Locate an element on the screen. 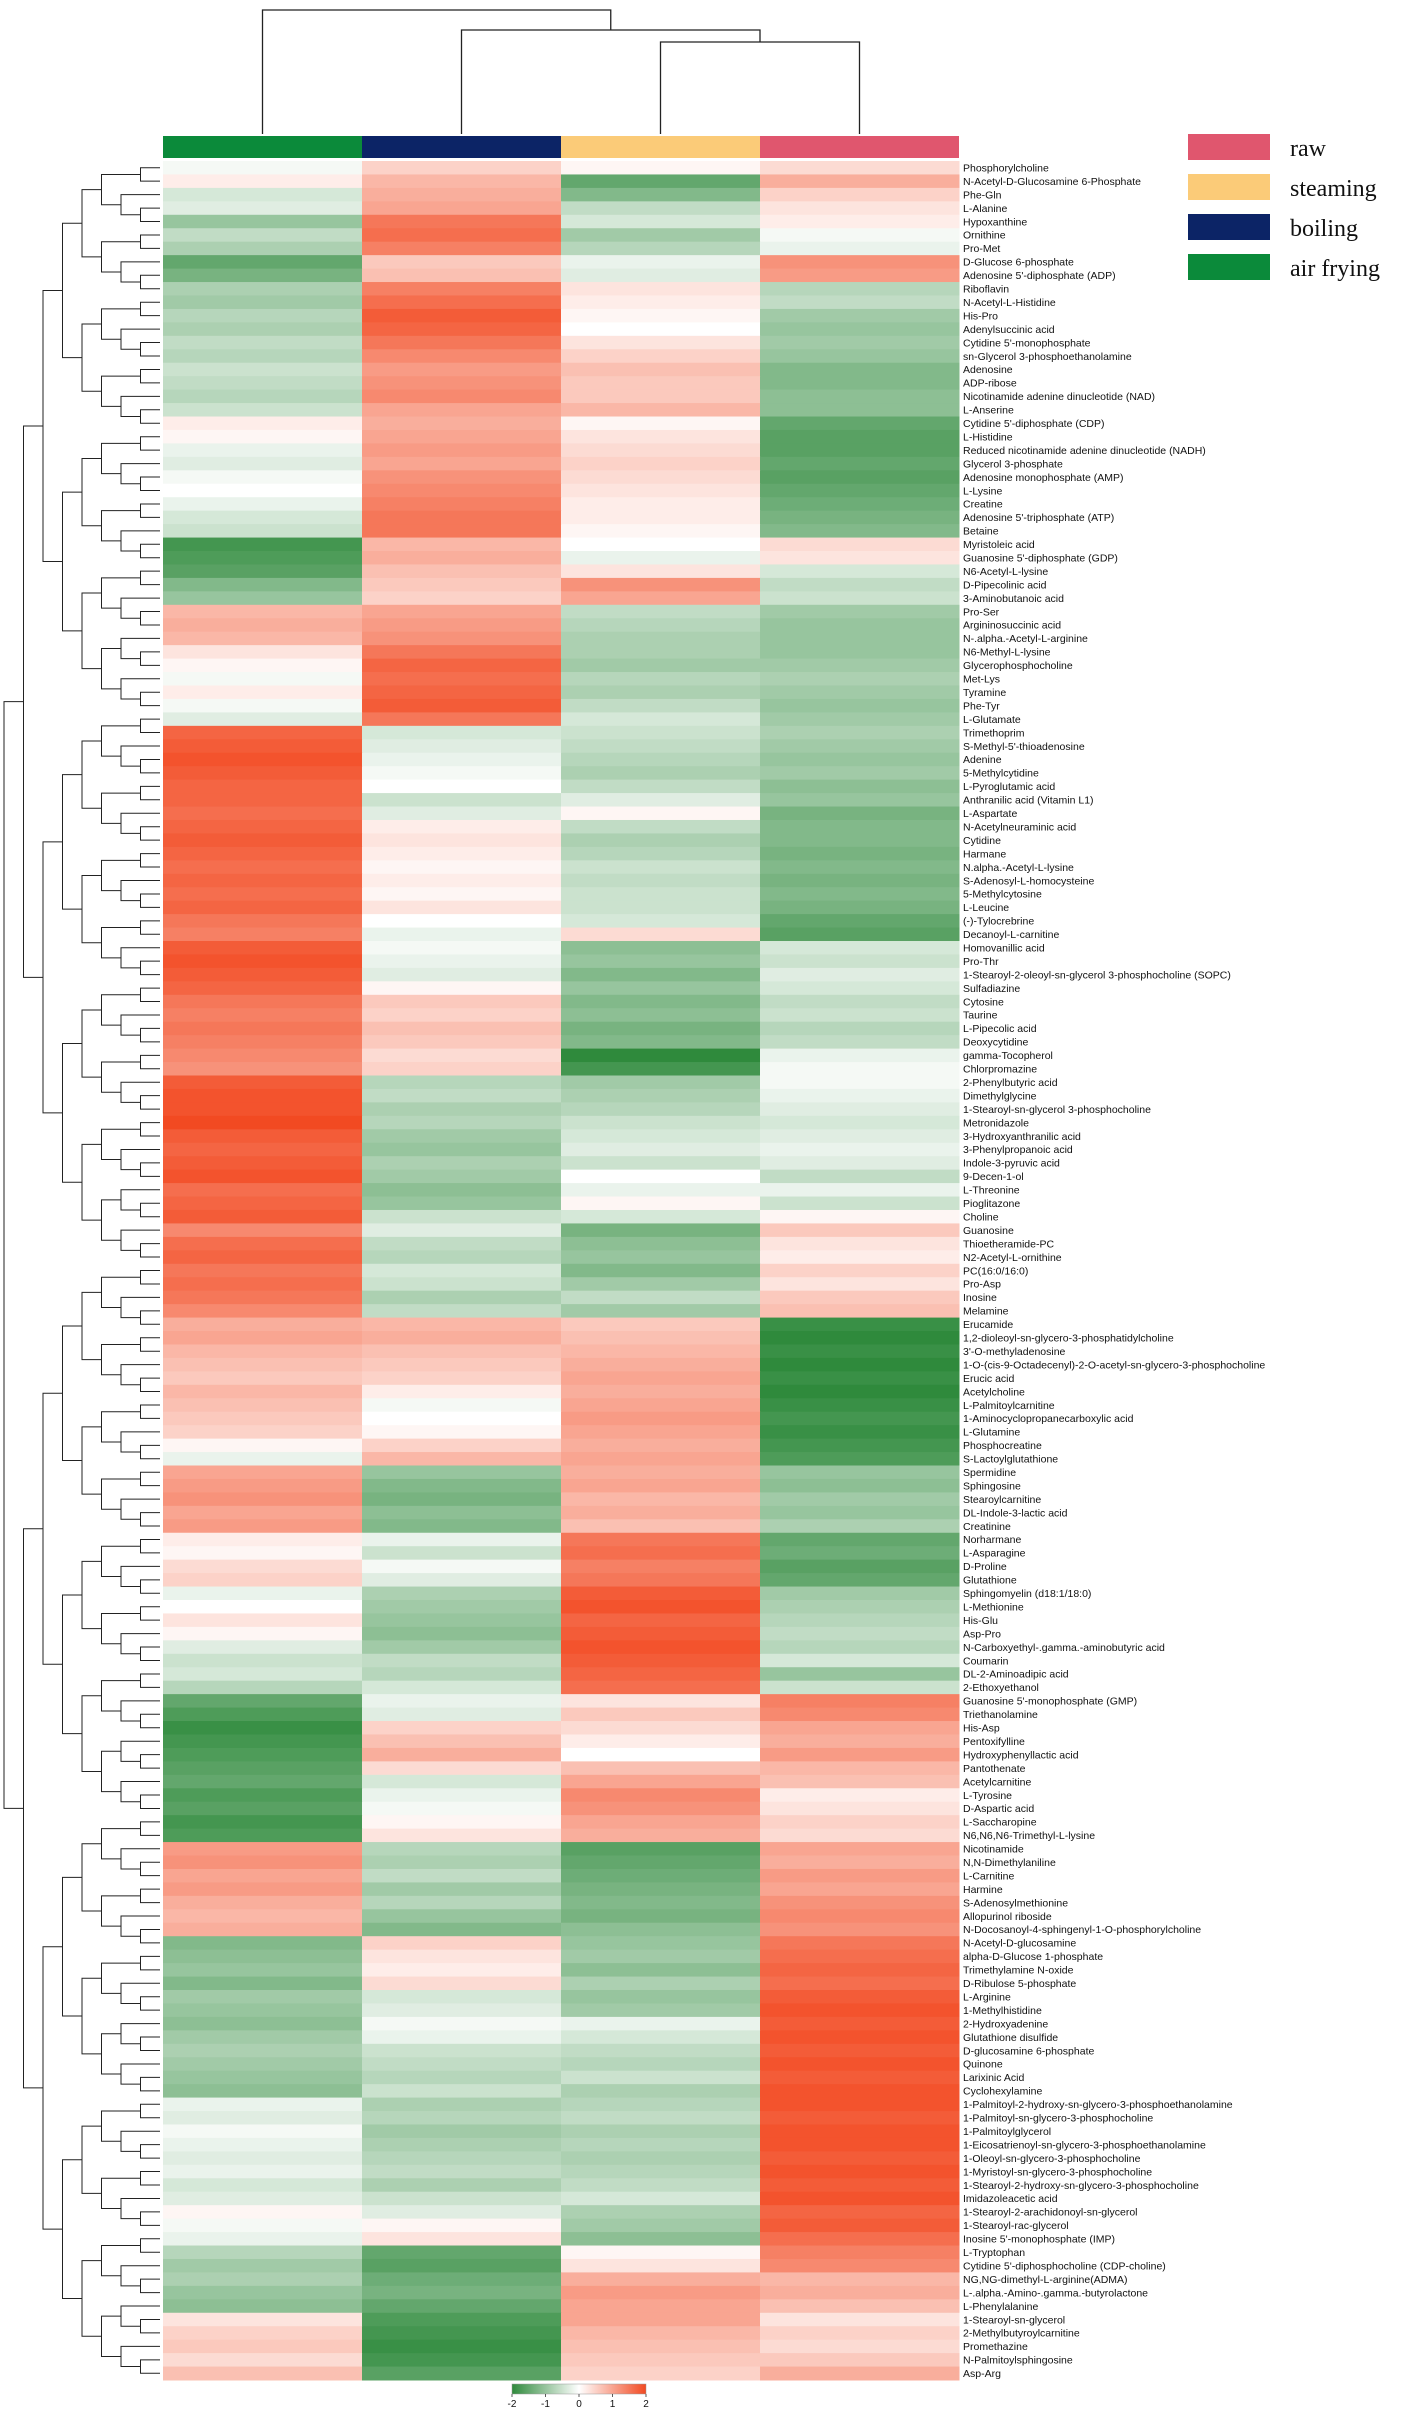 The image size is (1413, 2410). row-label: N-Acetyl-D-glucosamine is located at coordinates (1019, 1944).